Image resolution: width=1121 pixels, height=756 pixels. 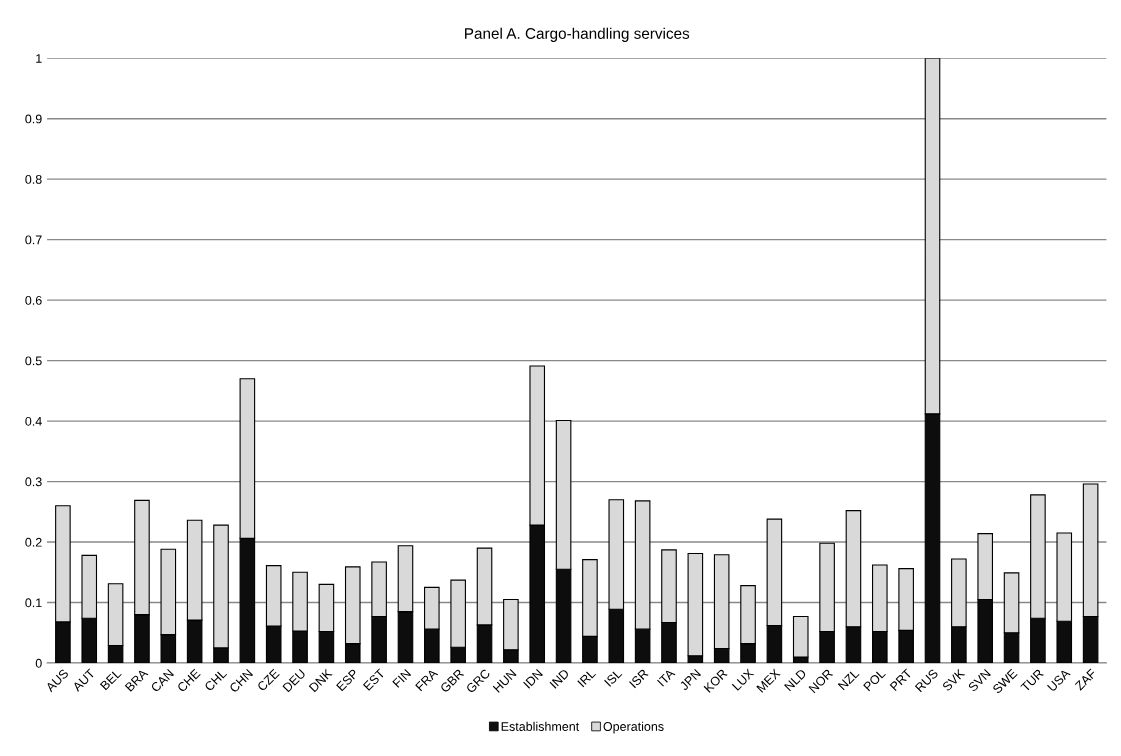 I want to click on x-tick-label: ISR, so click(x=638, y=678).